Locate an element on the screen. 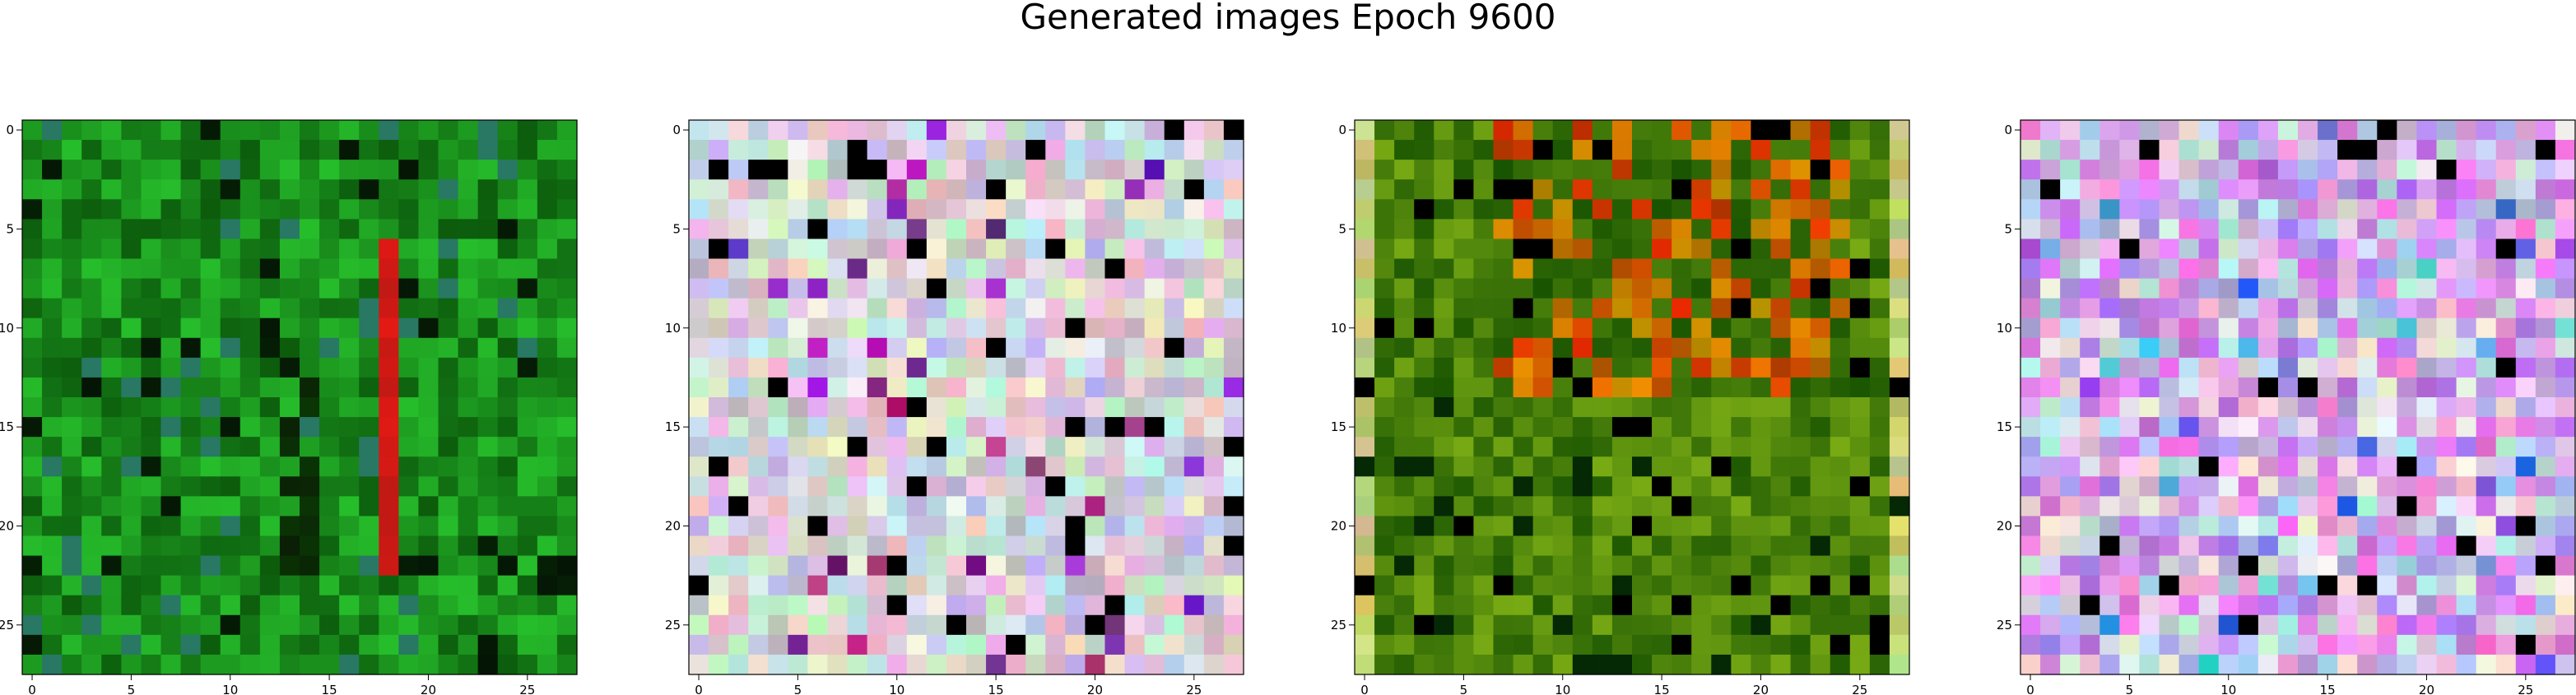 Image resolution: width=2576 pixels, height=695 pixels. x-tick-label: 0 is located at coordinates (699, 689).